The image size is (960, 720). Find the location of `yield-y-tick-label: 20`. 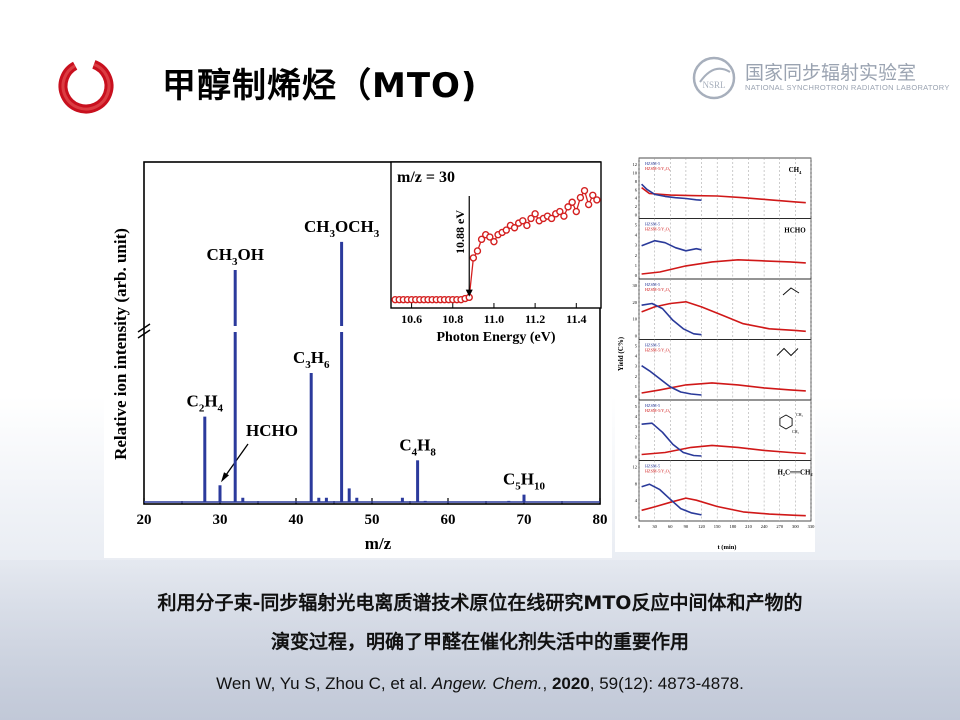

yield-y-tick-label: 20 is located at coordinates (635, 302).